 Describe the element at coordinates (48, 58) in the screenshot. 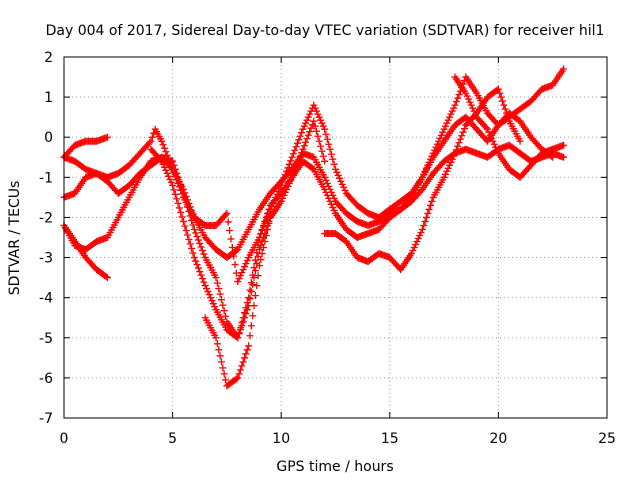

I see `y-tick-label: 2` at that location.